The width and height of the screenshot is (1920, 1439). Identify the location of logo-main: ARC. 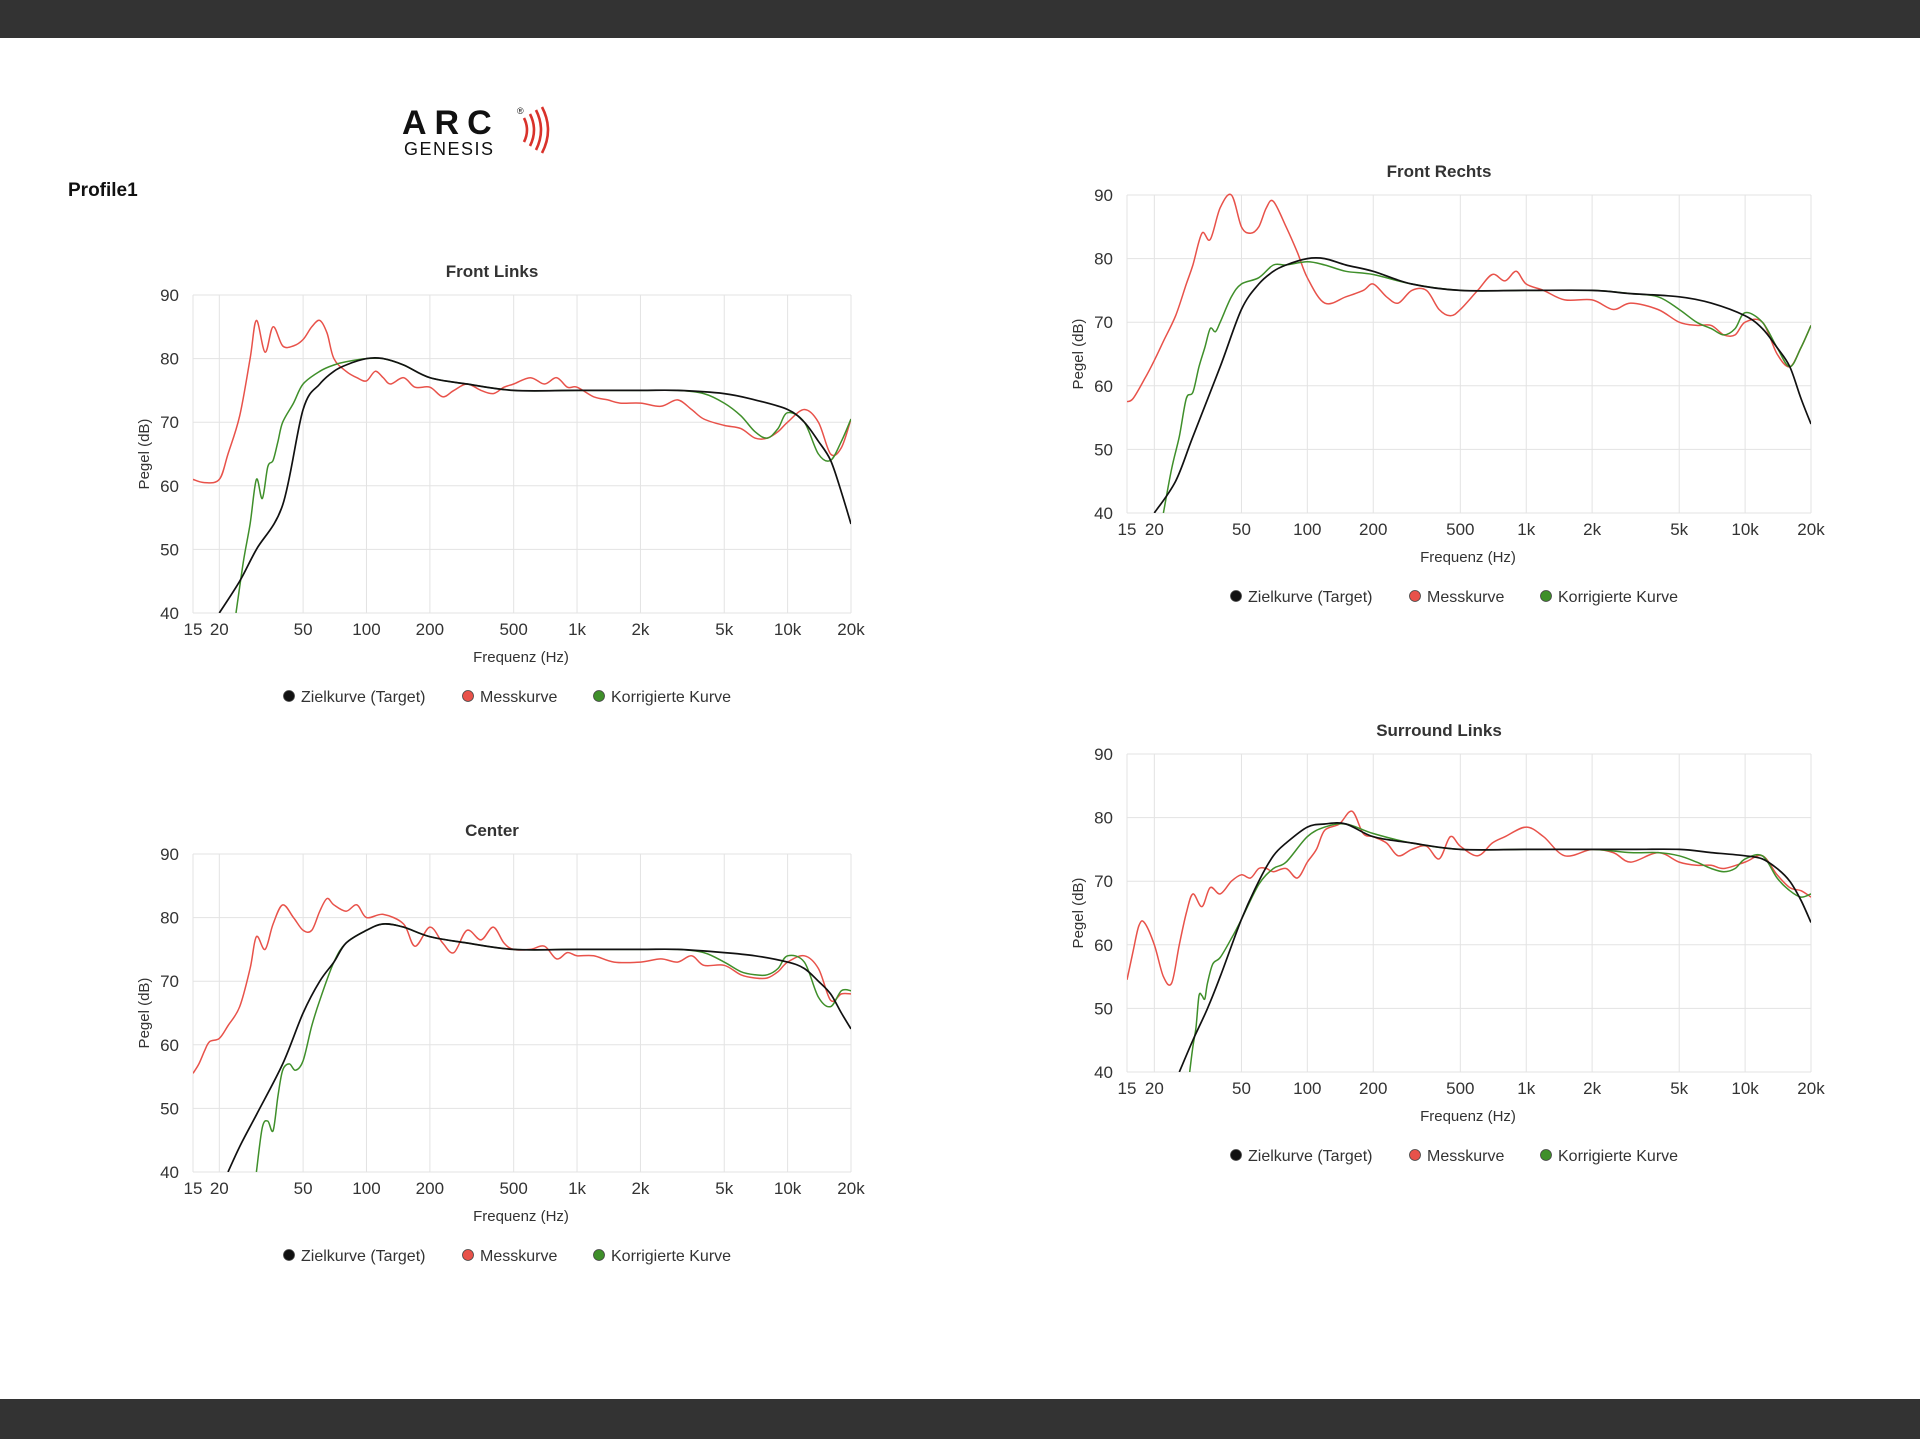
(451, 123).